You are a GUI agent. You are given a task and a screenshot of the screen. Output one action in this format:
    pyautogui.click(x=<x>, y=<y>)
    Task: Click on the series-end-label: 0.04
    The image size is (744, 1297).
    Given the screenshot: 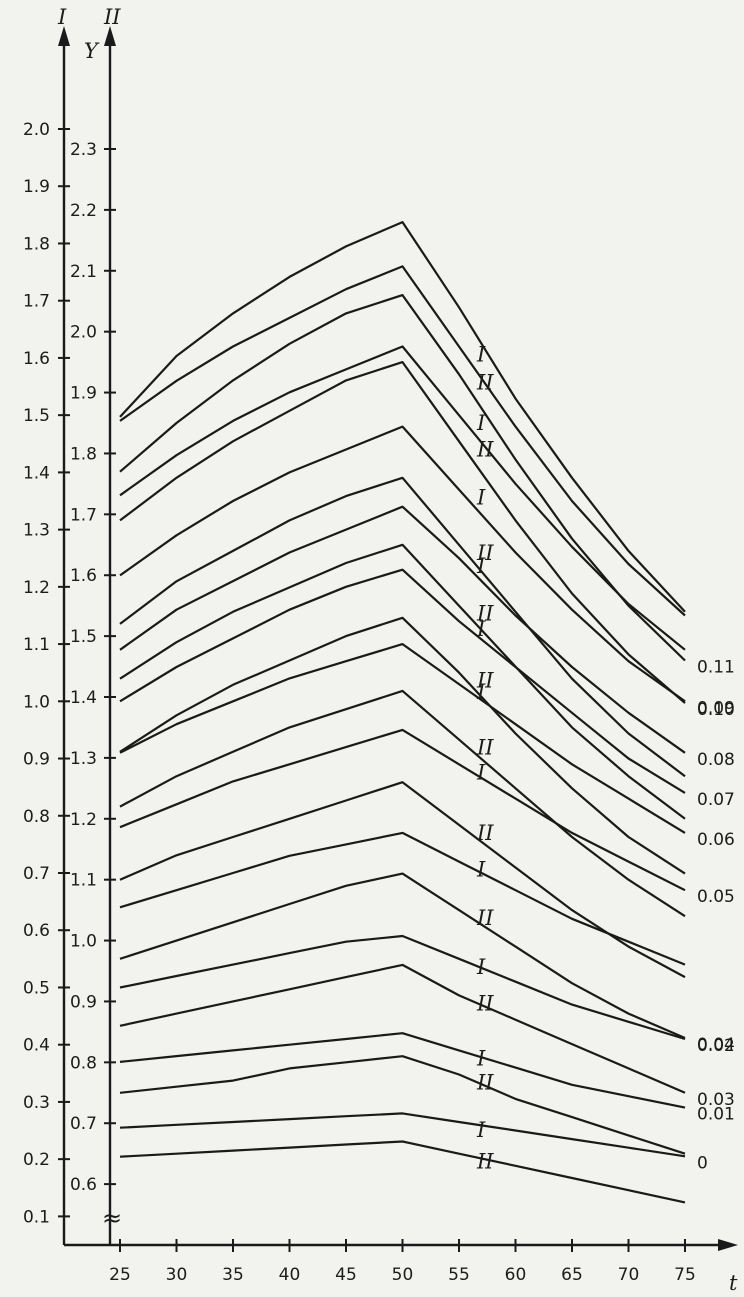 What is the action you would take?
    pyautogui.click(x=716, y=1045)
    